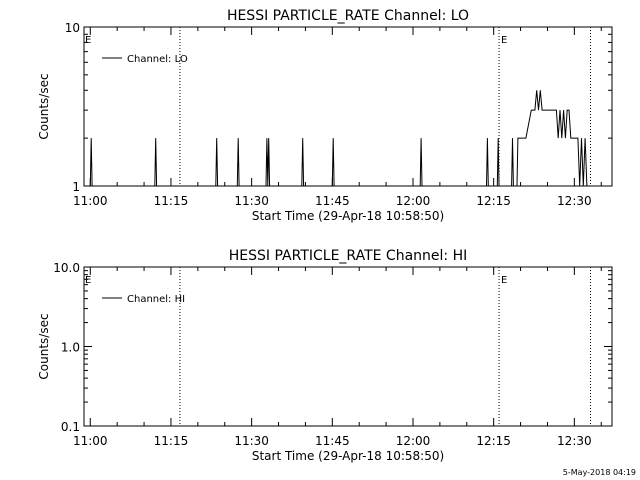 This screenshot has height=480, width=640. What do you see at coordinates (156, 299) in the screenshot?
I see `legend-label: Channel: HI` at bounding box center [156, 299].